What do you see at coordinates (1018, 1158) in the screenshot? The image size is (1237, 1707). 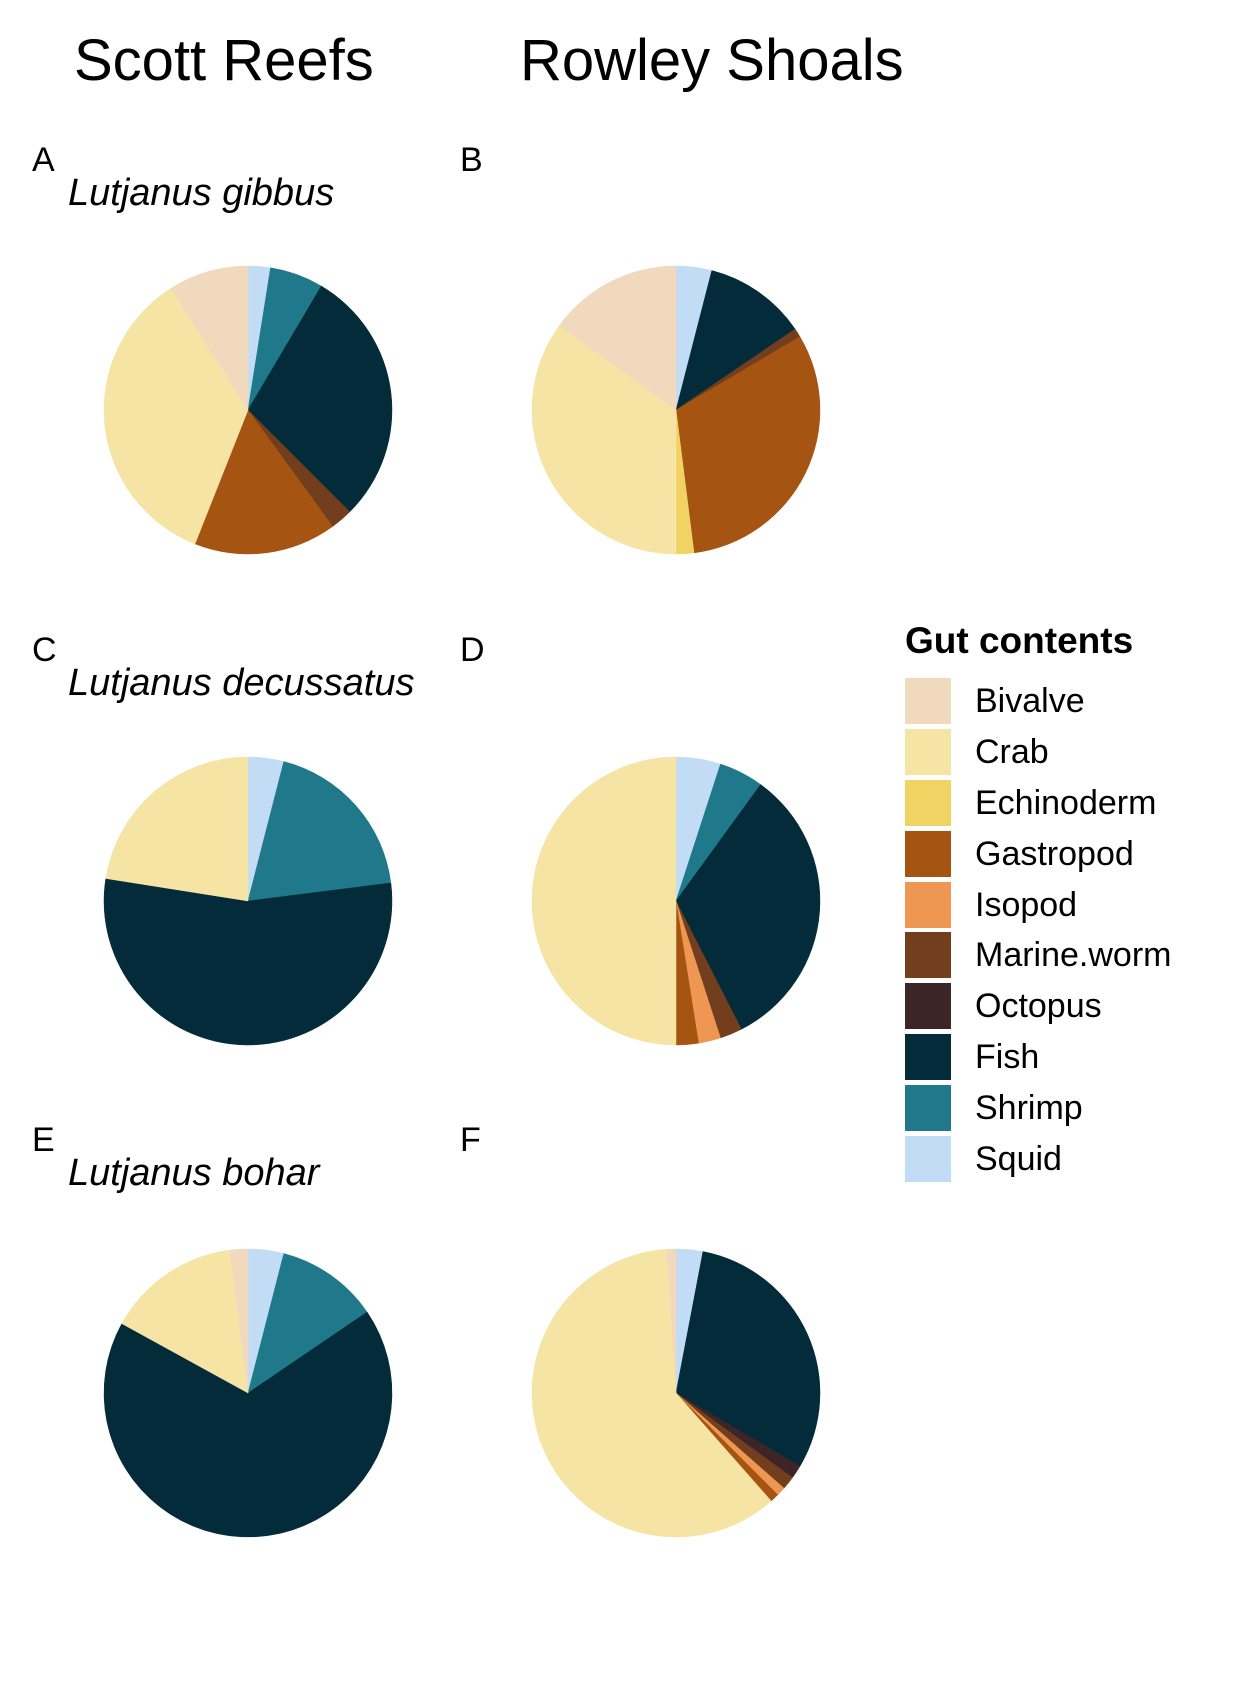 I see `legend-label: Squid` at bounding box center [1018, 1158].